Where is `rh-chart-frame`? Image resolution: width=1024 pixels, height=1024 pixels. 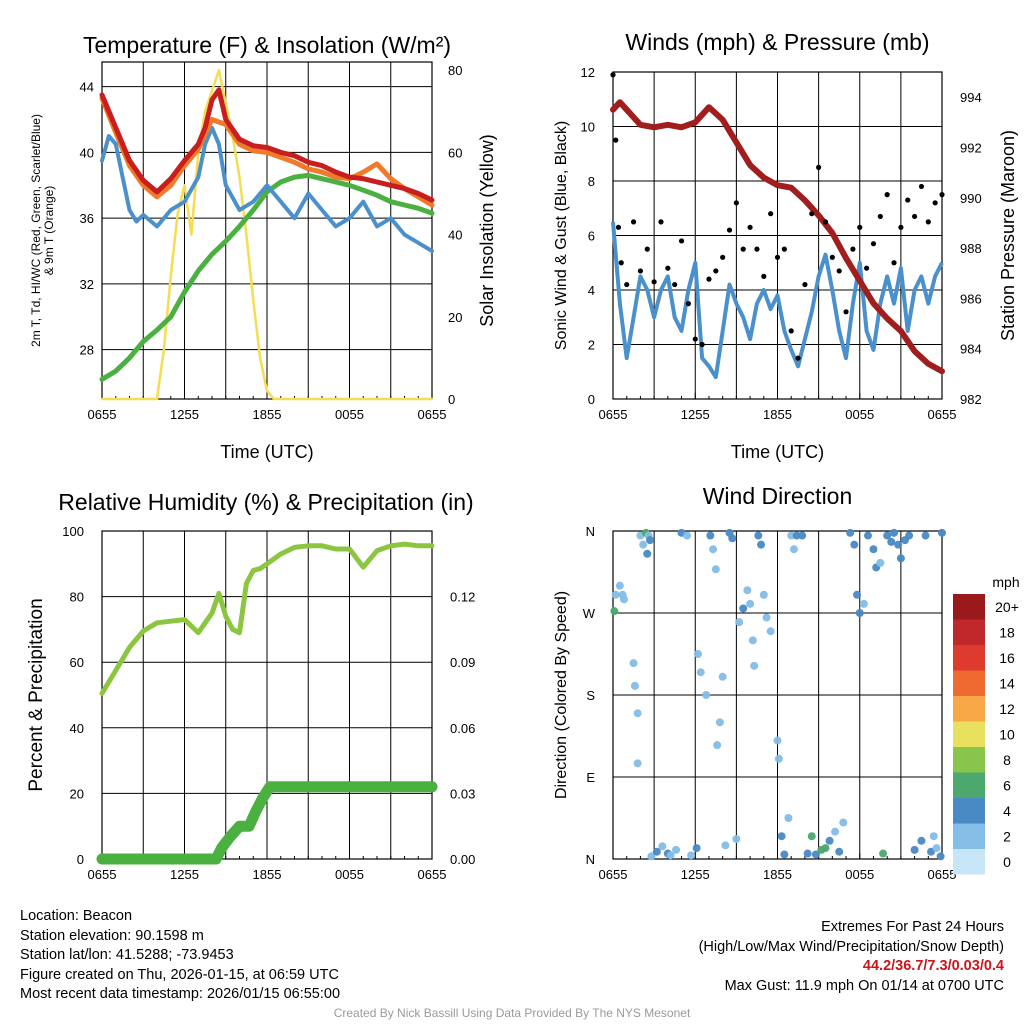
rh-chart-frame is located at coordinates (267, 695).